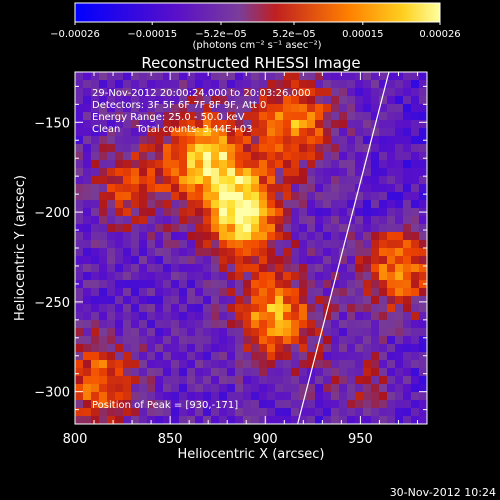 The height and width of the screenshot is (500, 500). What do you see at coordinates (439, 34) in the screenshot?
I see `colorbar-tick-label: 0.00026` at bounding box center [439, 34].